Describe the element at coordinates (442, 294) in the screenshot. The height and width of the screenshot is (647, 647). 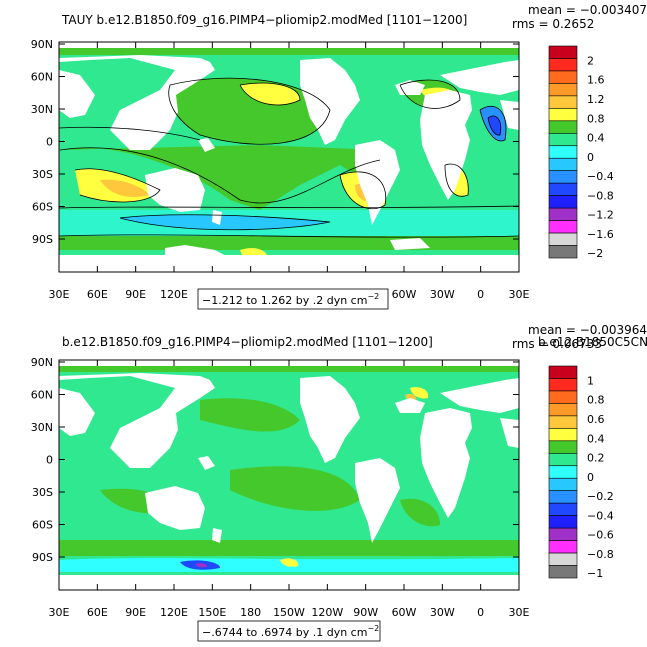
I see `lon-label: 30W` at that location.